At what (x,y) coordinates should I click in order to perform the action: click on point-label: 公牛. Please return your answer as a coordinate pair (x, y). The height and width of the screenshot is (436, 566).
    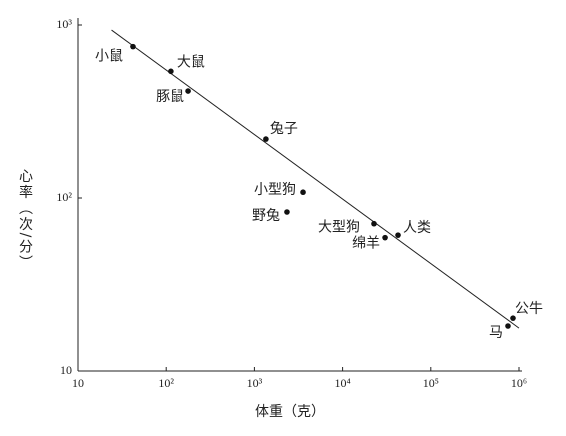
    Looking at the image, I should click on (529, 309).